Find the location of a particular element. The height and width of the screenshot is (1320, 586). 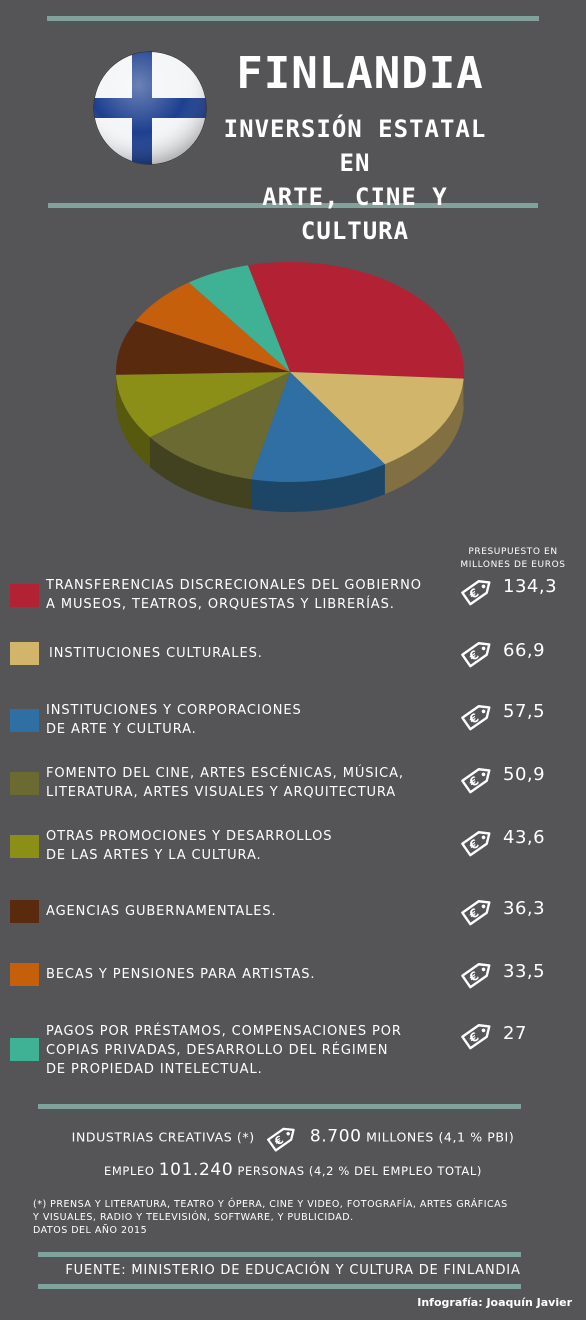

legend-label-line: INSTITUCIONES Y CORPORACIONES is located at coordinates (174, 710).